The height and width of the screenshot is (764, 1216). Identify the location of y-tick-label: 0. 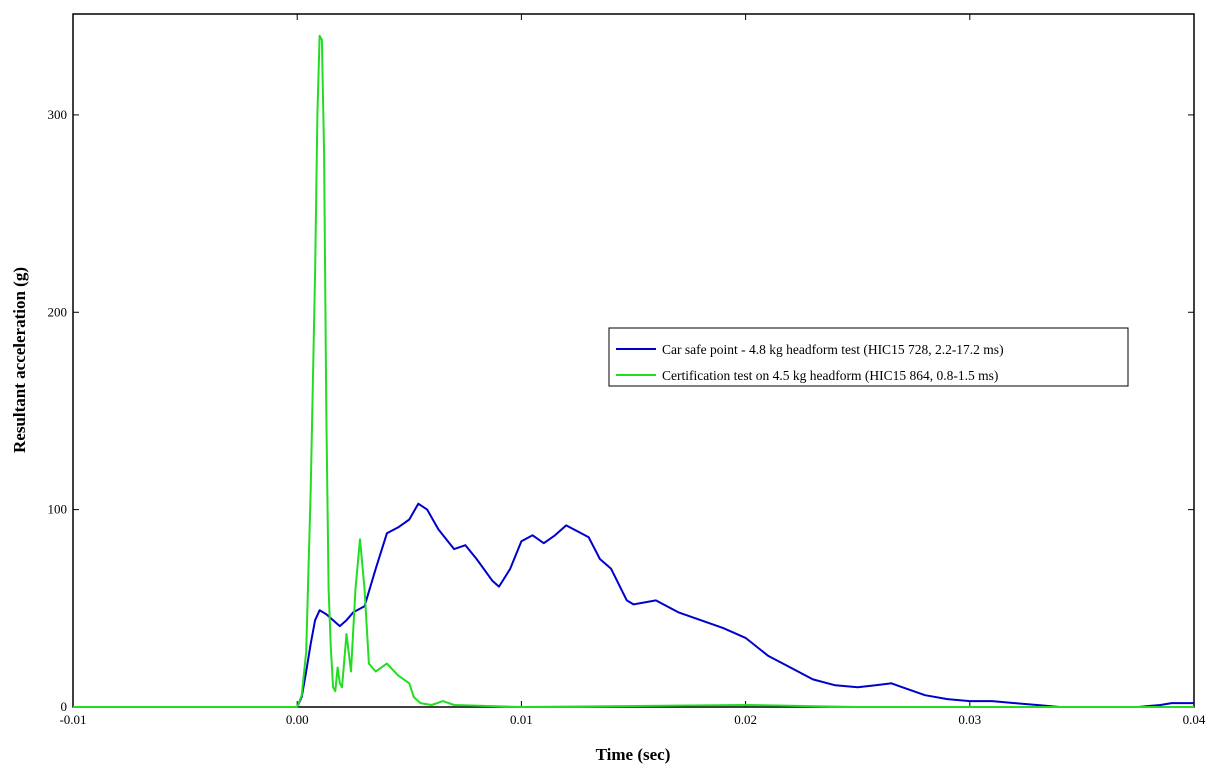
(64, 706).